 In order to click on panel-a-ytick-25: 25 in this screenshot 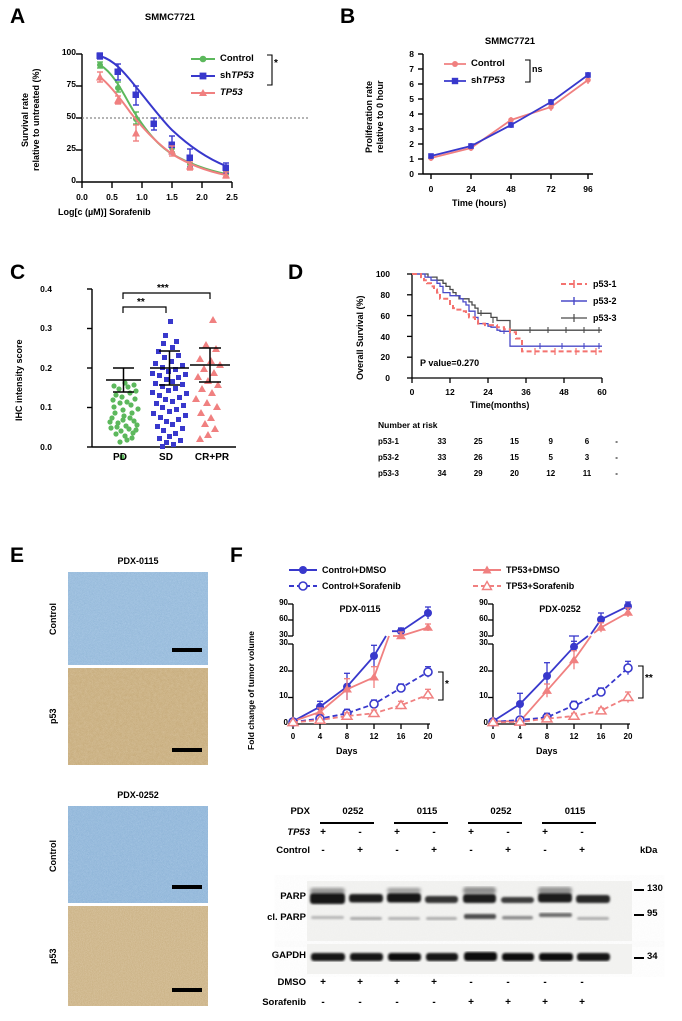, I will do `click(71, 148)`.